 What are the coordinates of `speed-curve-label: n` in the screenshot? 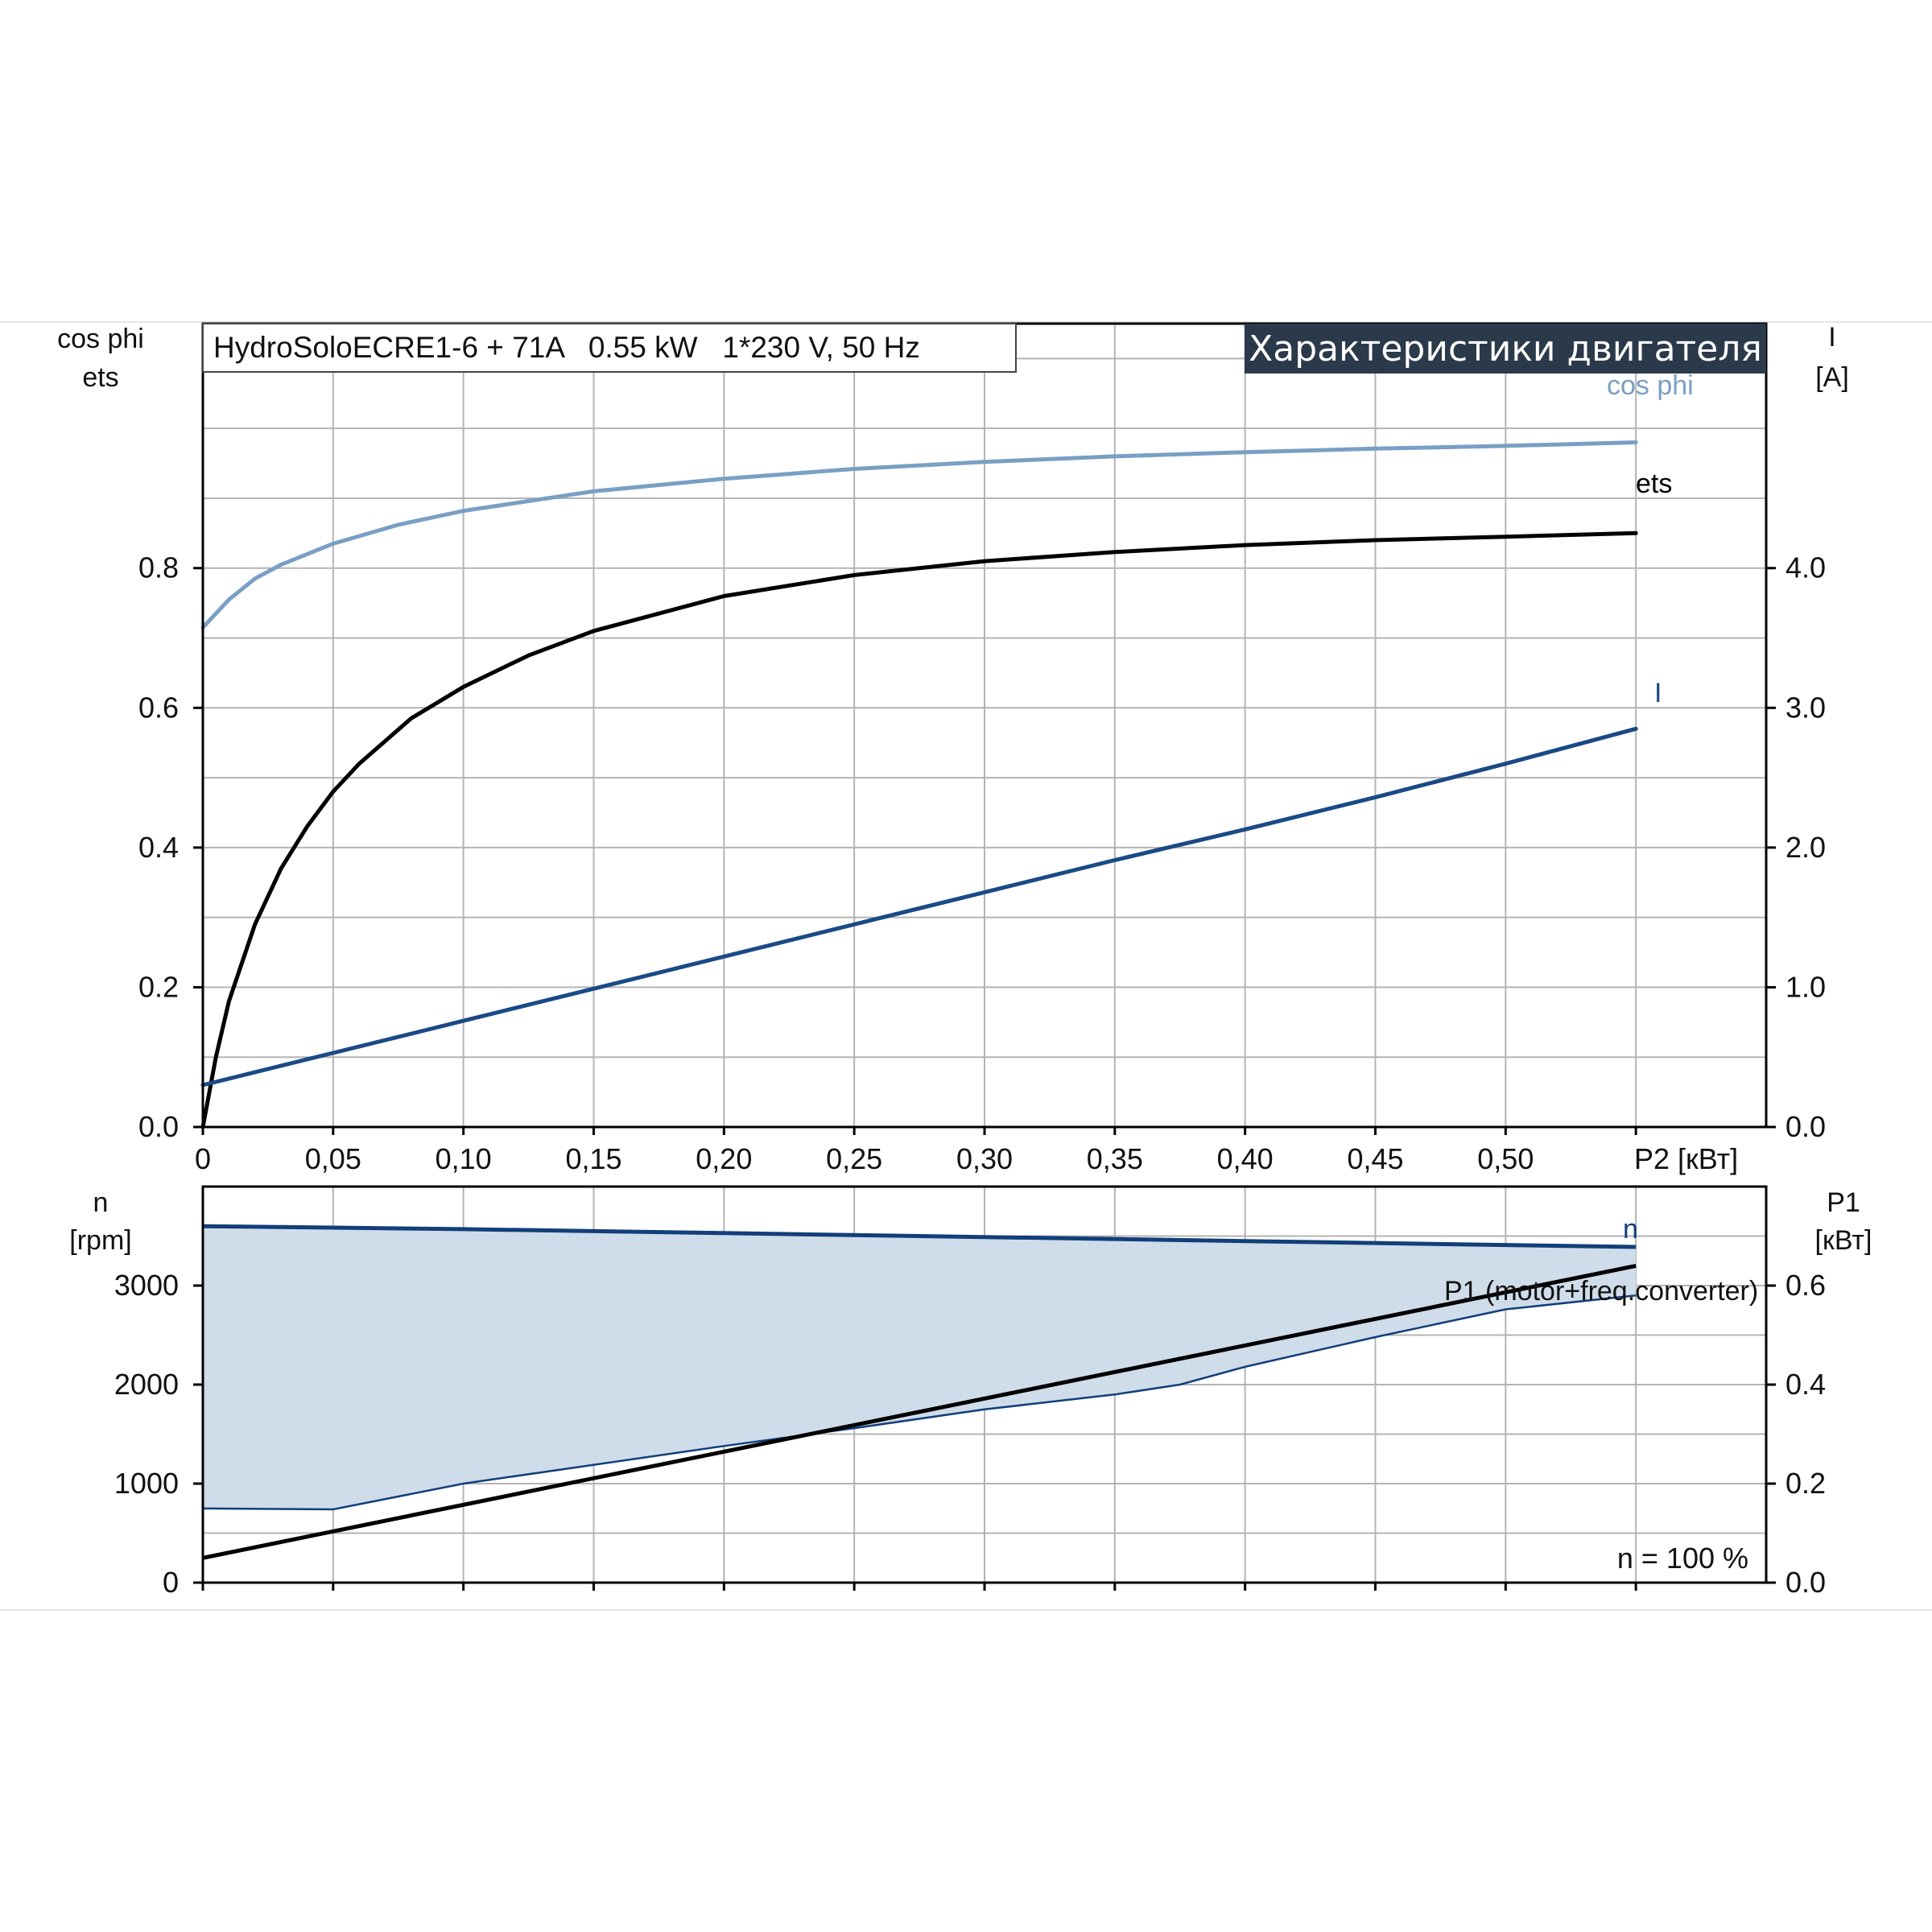 It's located at (1630, 1229).